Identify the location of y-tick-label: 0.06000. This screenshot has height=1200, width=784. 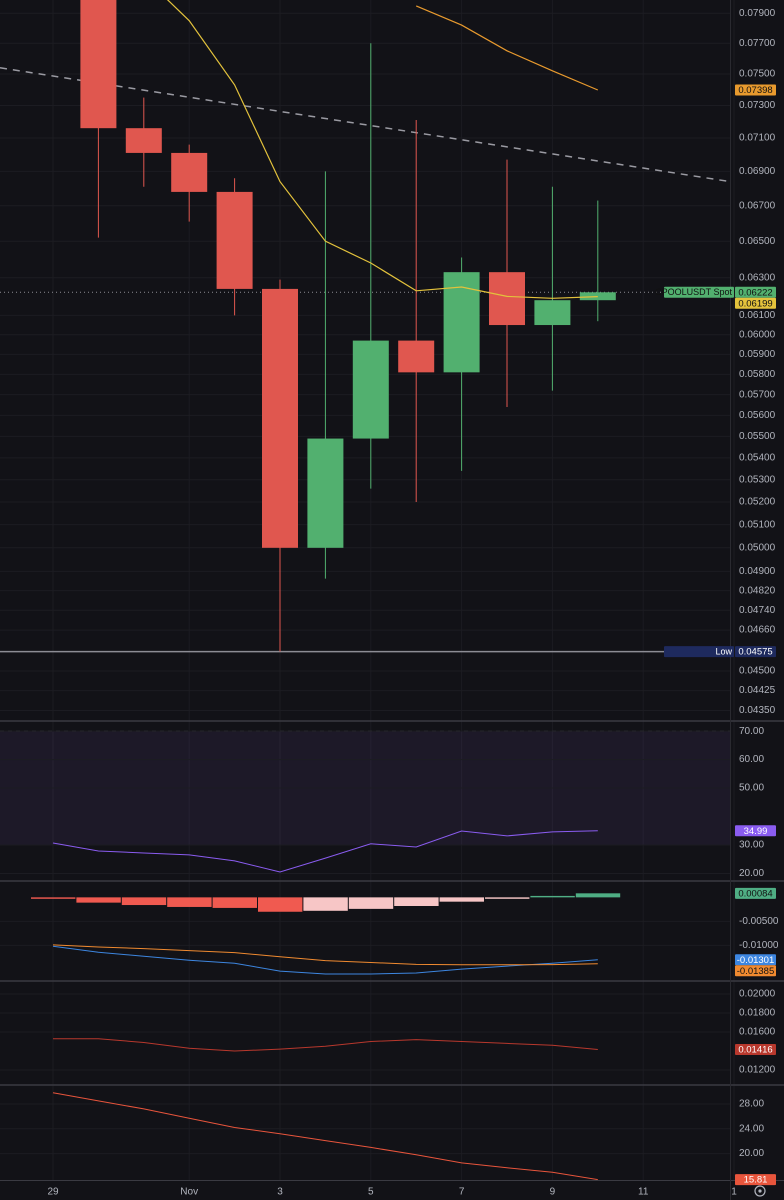
(757, 334).